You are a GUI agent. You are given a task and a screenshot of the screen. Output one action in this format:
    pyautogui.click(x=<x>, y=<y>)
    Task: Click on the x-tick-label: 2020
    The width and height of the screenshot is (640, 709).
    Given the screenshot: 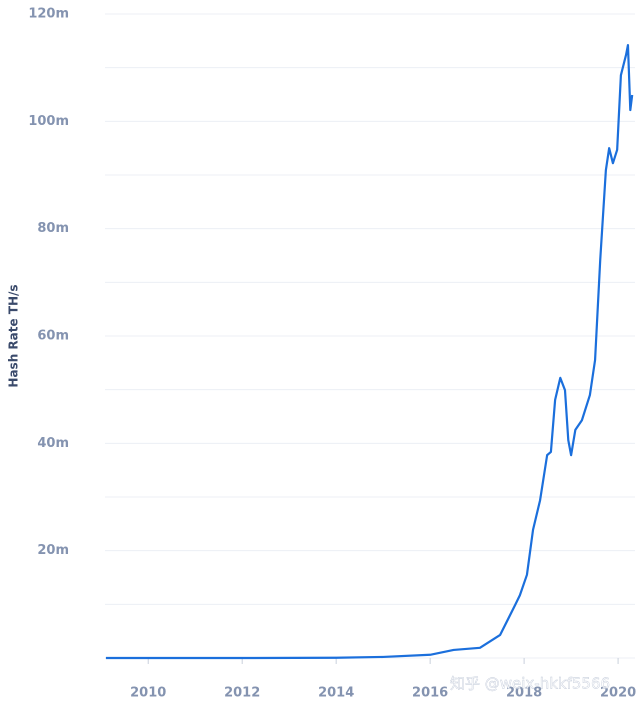 What is the action you would take?
    pyautogui.click(x=618, y=693)
    